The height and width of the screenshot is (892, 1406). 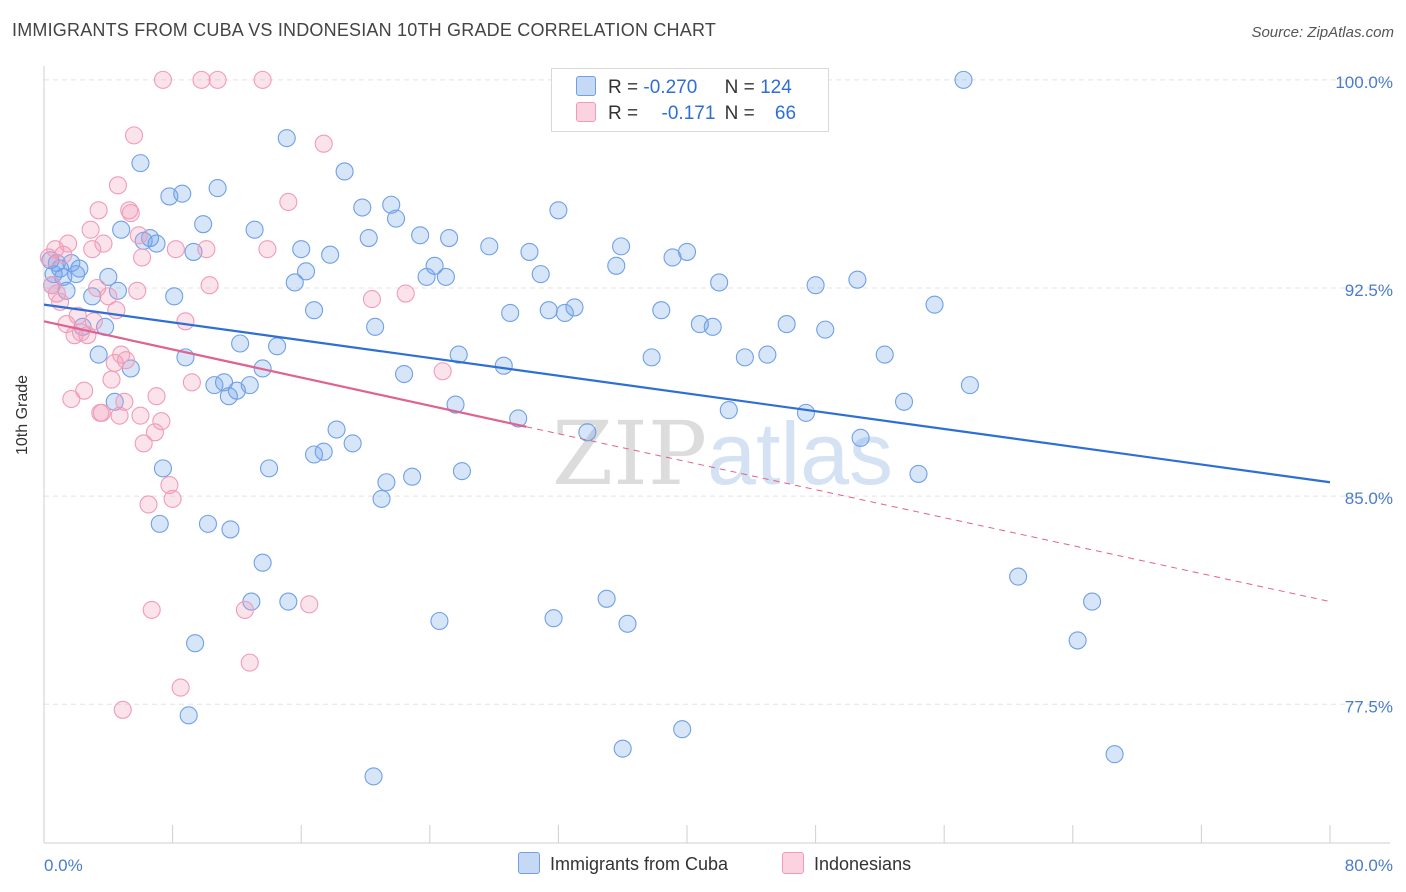 What do you see at coordinates (639, 864) in the screenshot?
I see `bottom-legend-label-cuba: Immigrants from Cuba` at bounding box center [639, 864].